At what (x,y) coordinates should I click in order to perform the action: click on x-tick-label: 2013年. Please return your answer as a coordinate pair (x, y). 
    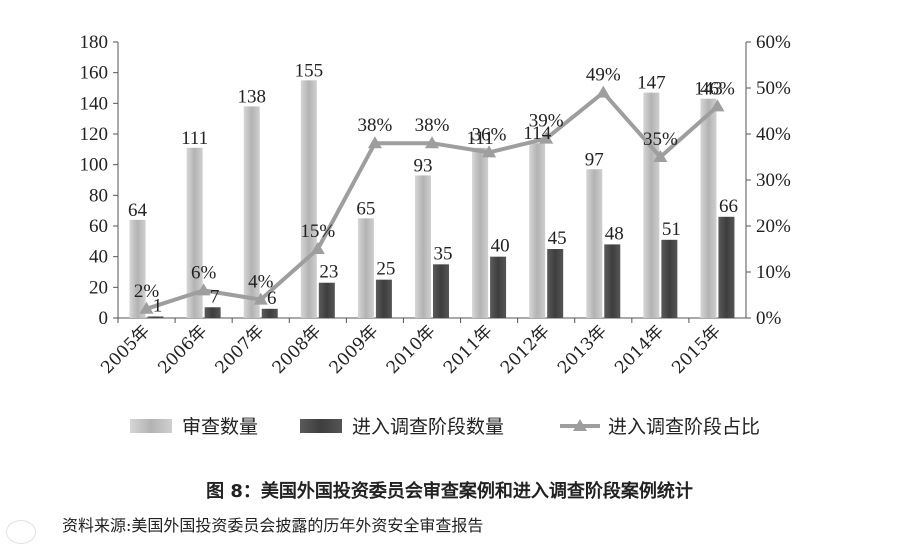
    Looking at the image, I should click on (582, 349).